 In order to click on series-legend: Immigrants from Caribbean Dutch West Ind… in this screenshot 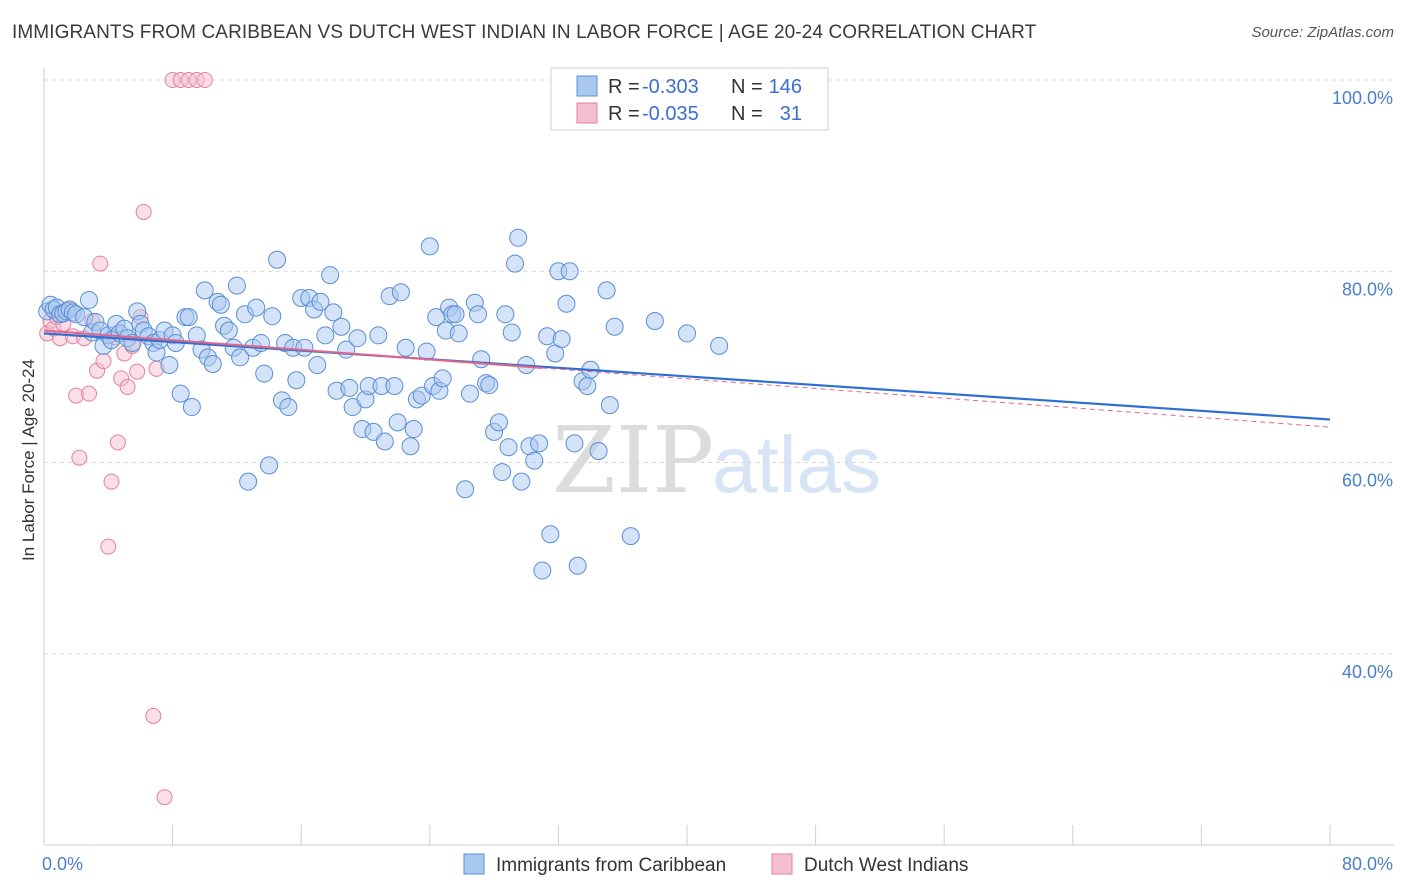, I will do `click(715, 864)`.